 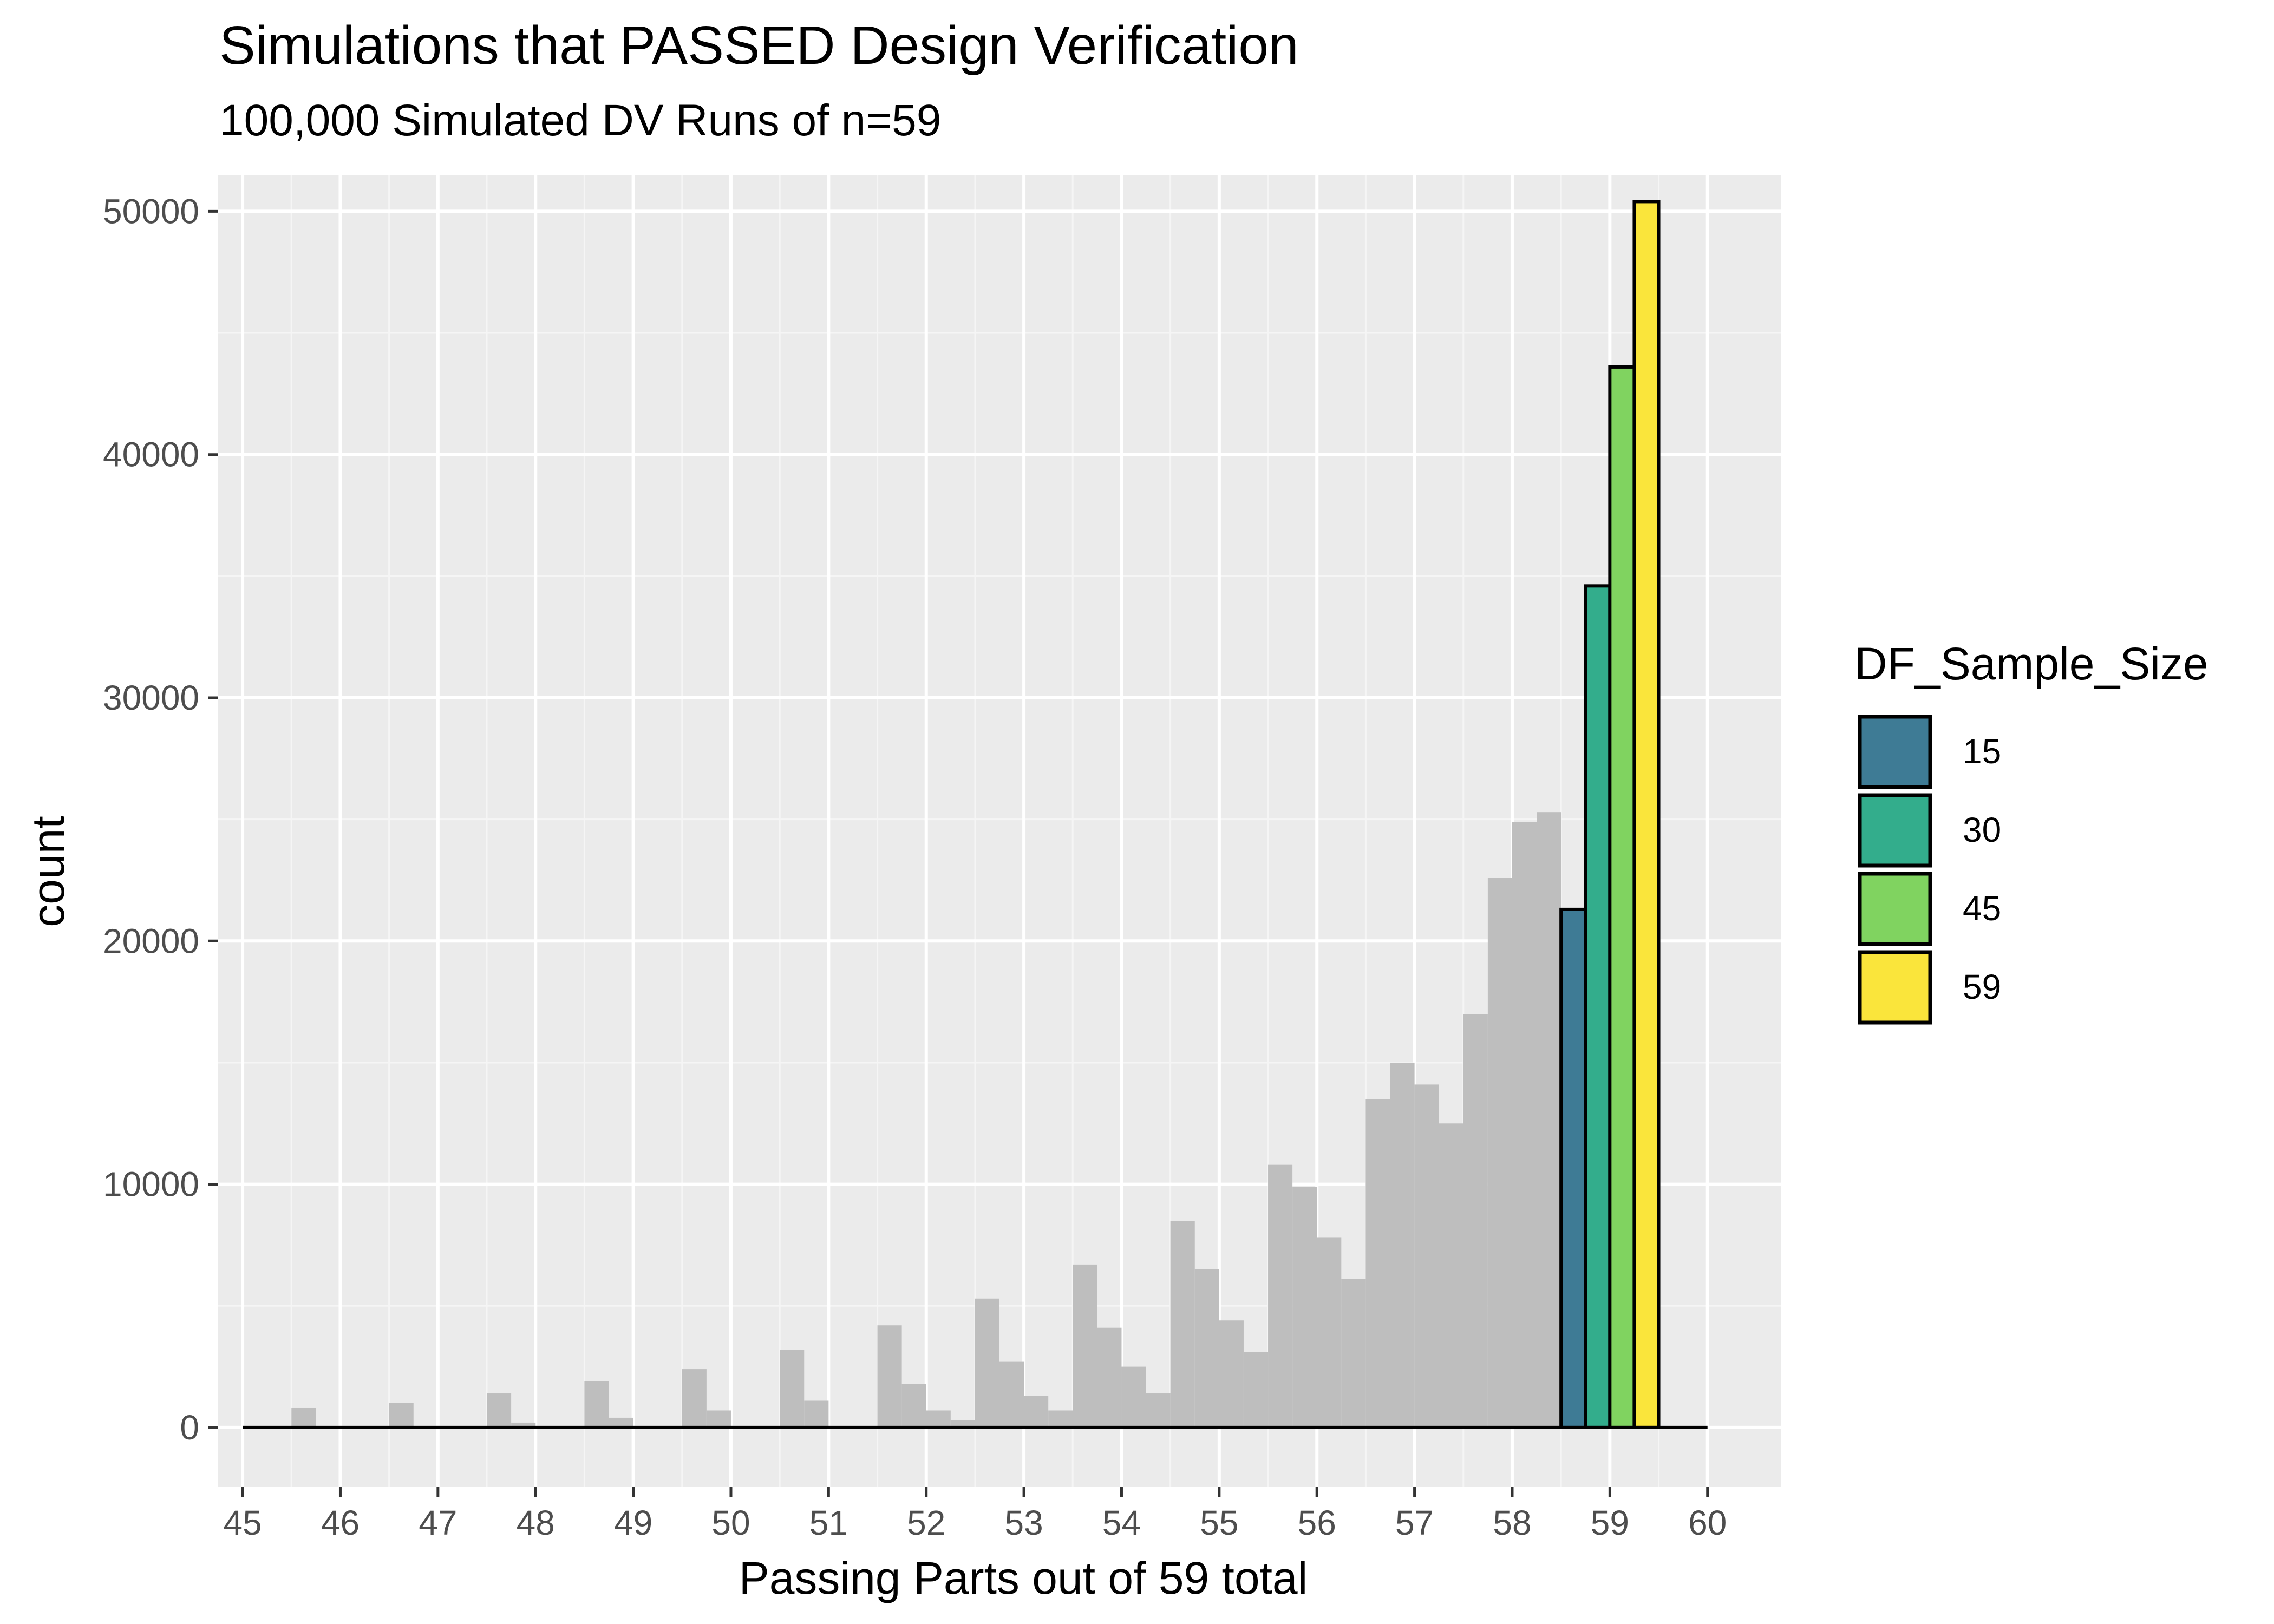 What do you see at coordinates (2031, 663) in the screenshot?
I see `legend-title: DF_Sample_Size` at bounding box center [2031, 663].